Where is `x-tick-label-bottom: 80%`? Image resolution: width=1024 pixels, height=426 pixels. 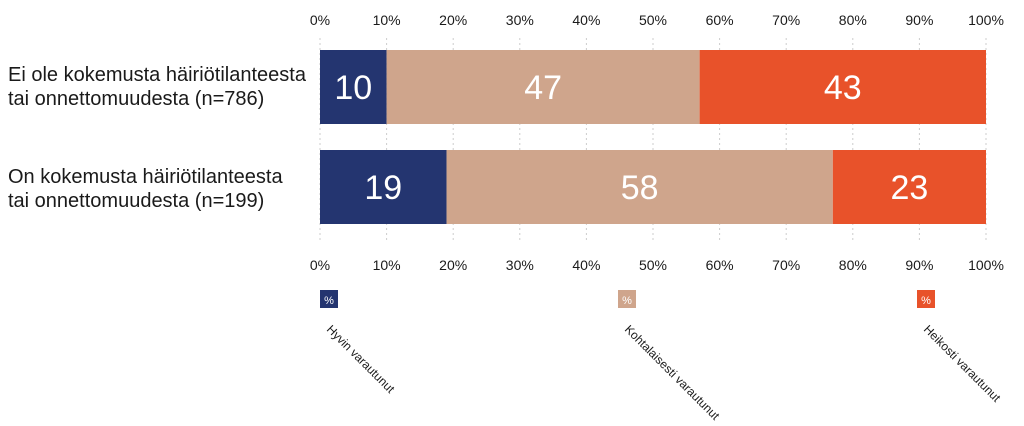
x-tick-label-bottom: 80% is located at coordinates (853, 265).